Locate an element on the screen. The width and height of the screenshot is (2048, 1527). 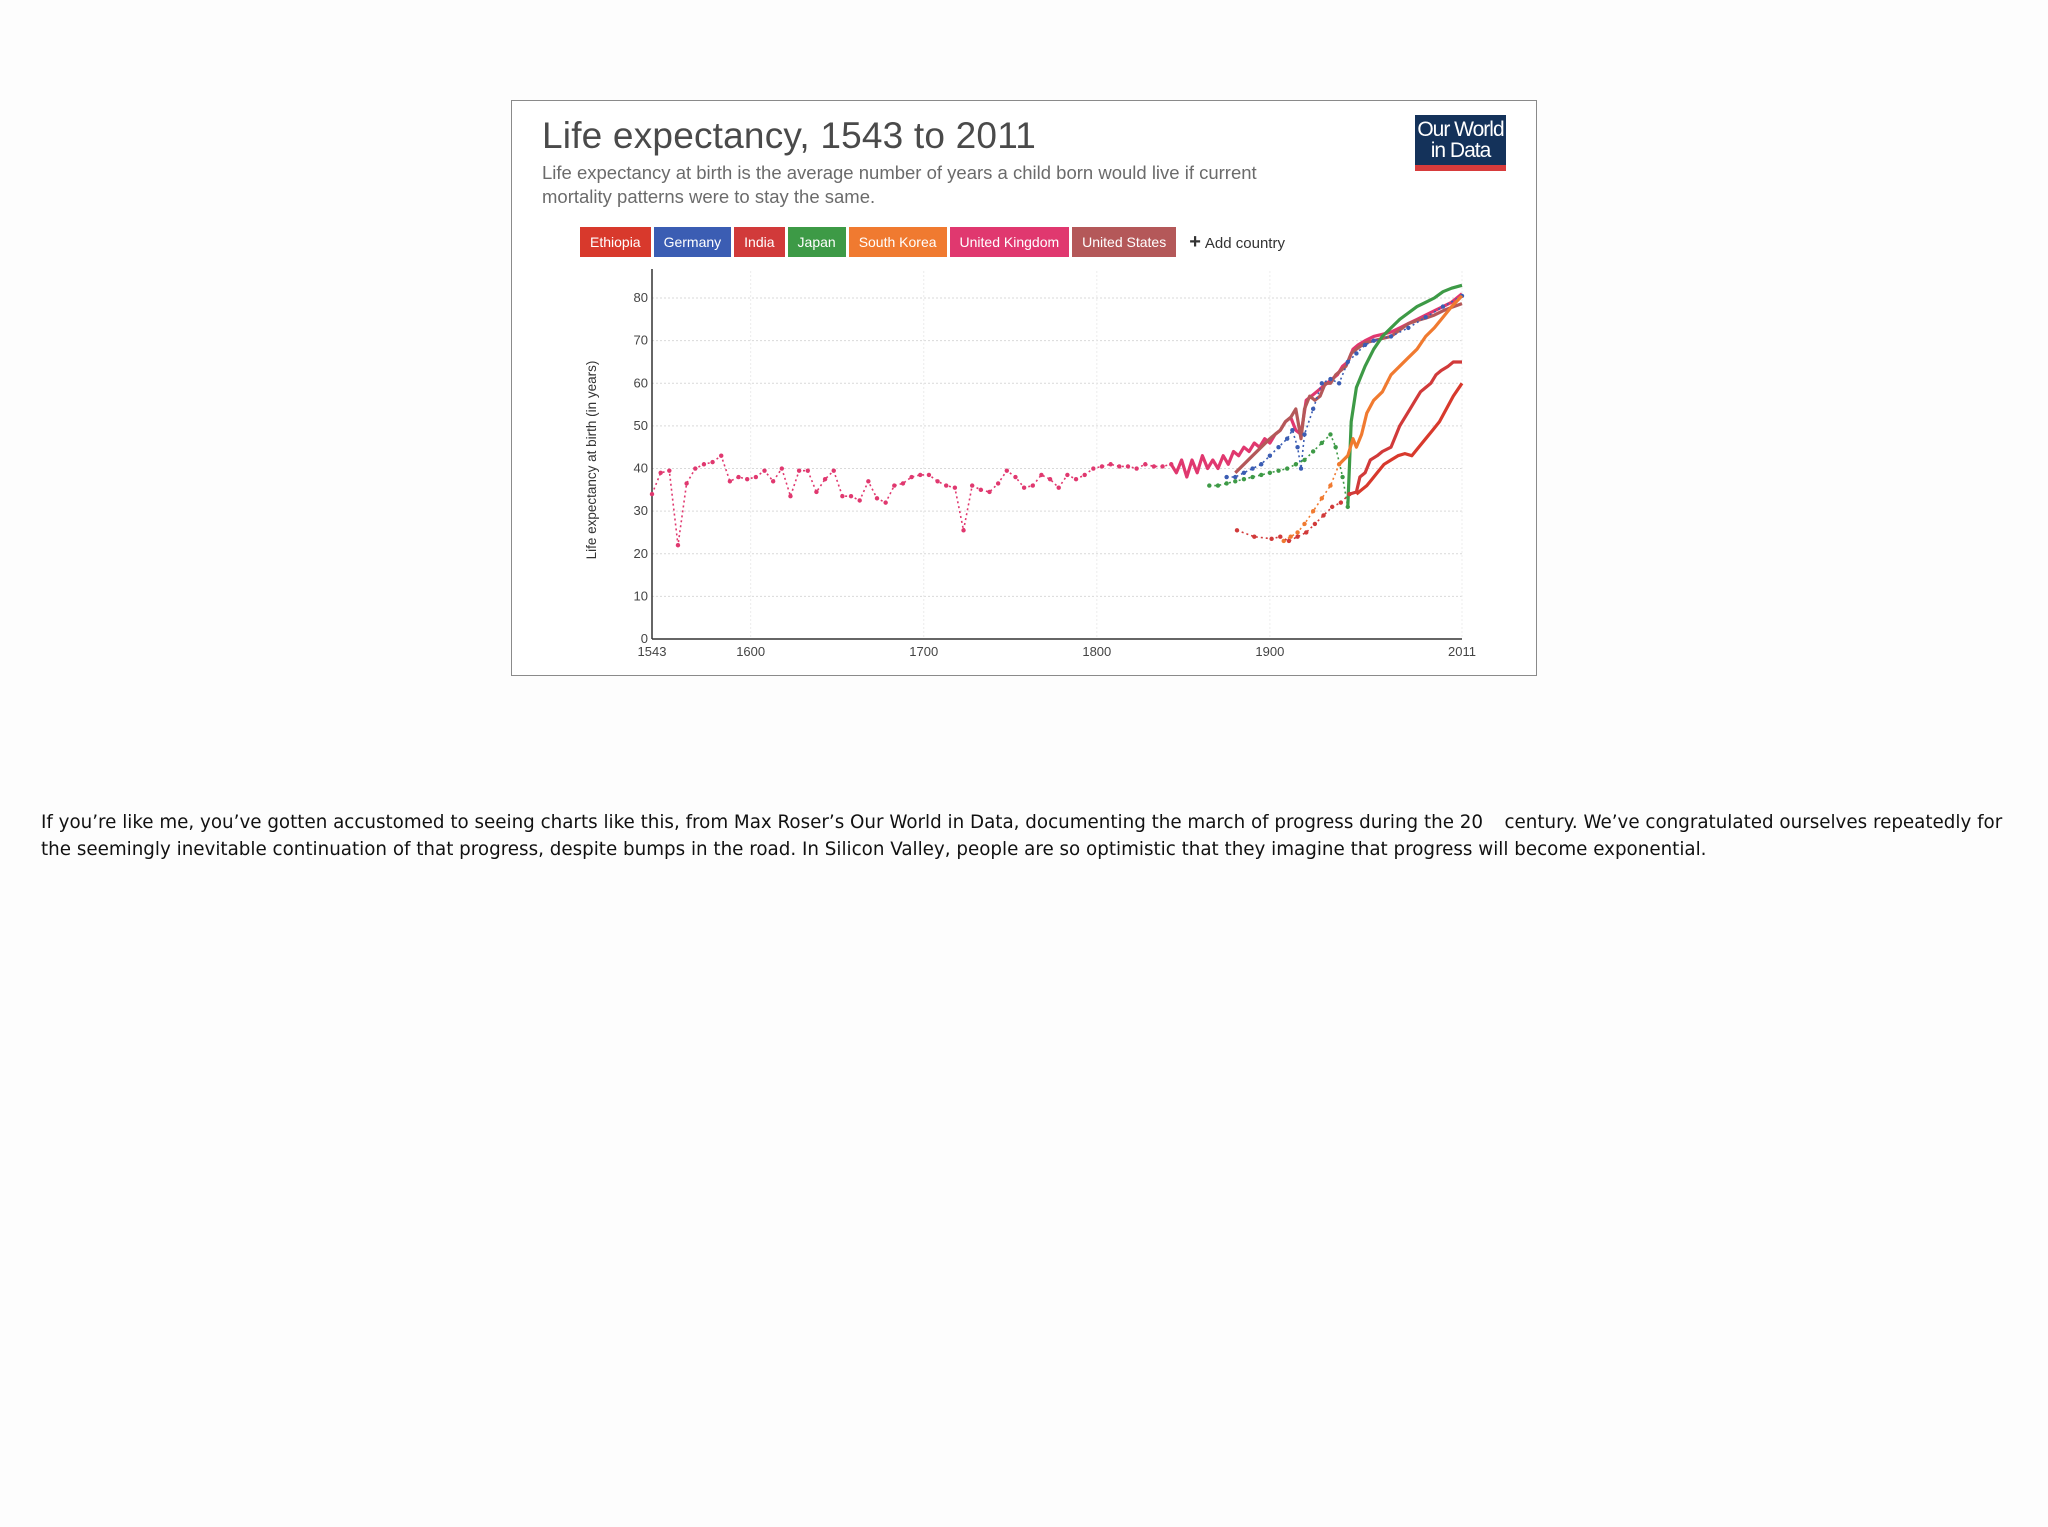
y-axis-label: Life expectancy at birth (in years) is located at coordinates (591, 460).